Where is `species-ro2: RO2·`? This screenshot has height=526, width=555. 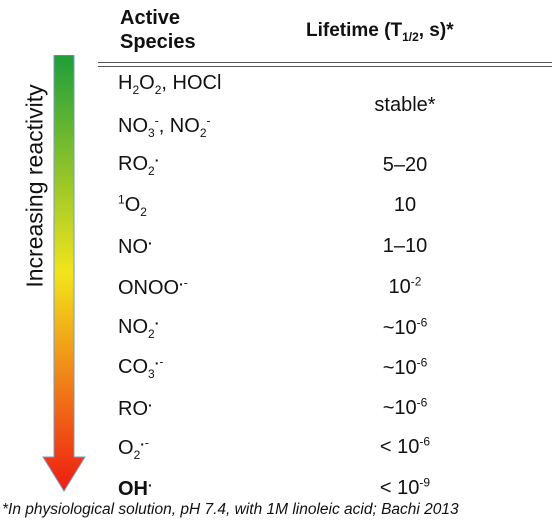
species-ro2: RO2· is located at coordinates (139, 165).